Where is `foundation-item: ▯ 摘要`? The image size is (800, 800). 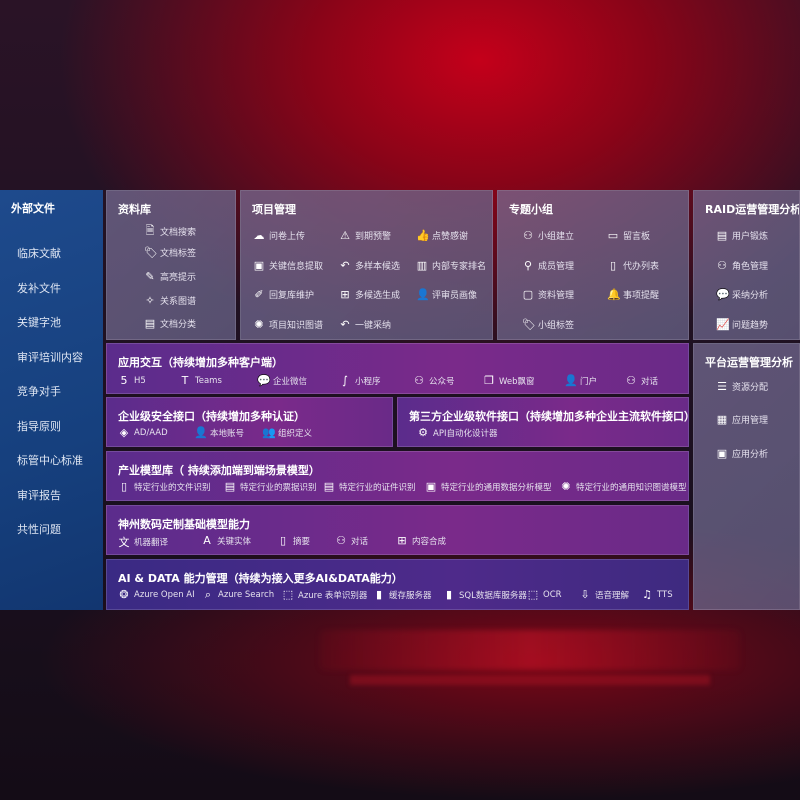
foundation-item: ▯ 摘要 is located at coordinates (293, 540).